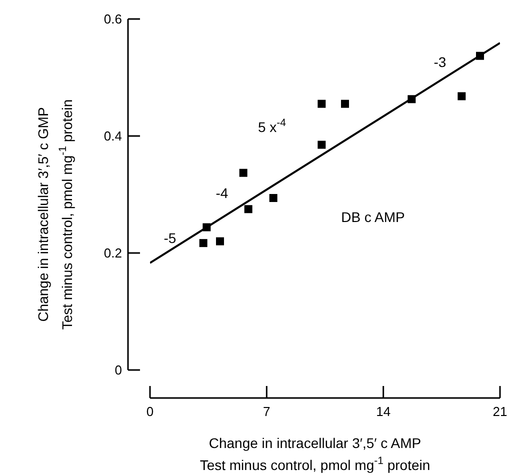  Describe the element at coordinates (113, 19) in the screenshot. I see `y-tick-label: 0.6` at that location.